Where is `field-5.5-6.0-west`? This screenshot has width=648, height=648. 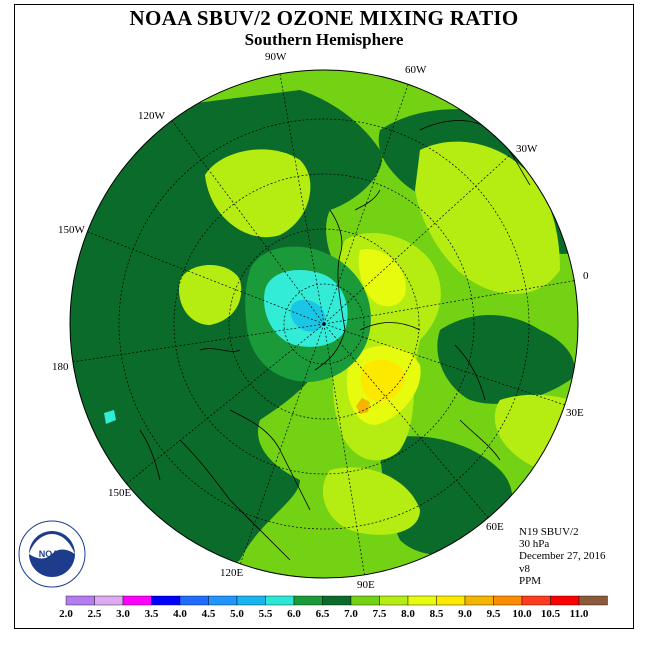 field-5.5-6.0-west is located at coordinates (110, 417).